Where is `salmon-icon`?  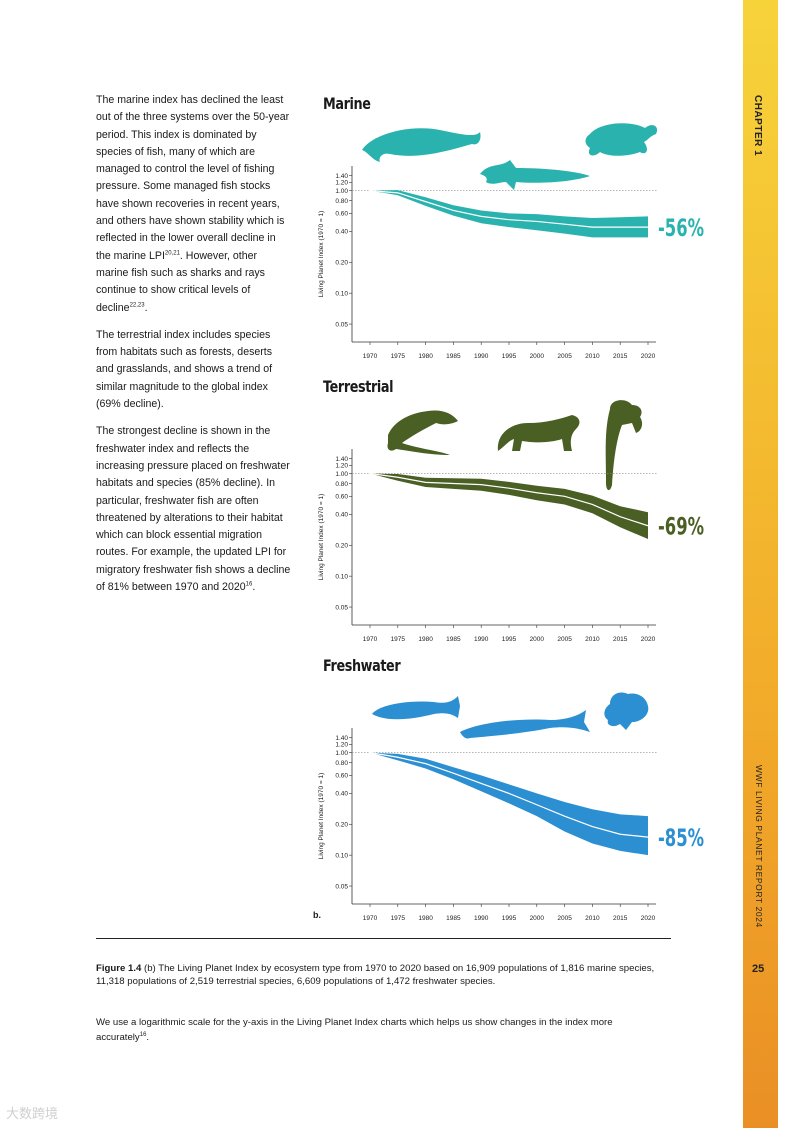
salmon-icon is located at coordinates (416, 708).